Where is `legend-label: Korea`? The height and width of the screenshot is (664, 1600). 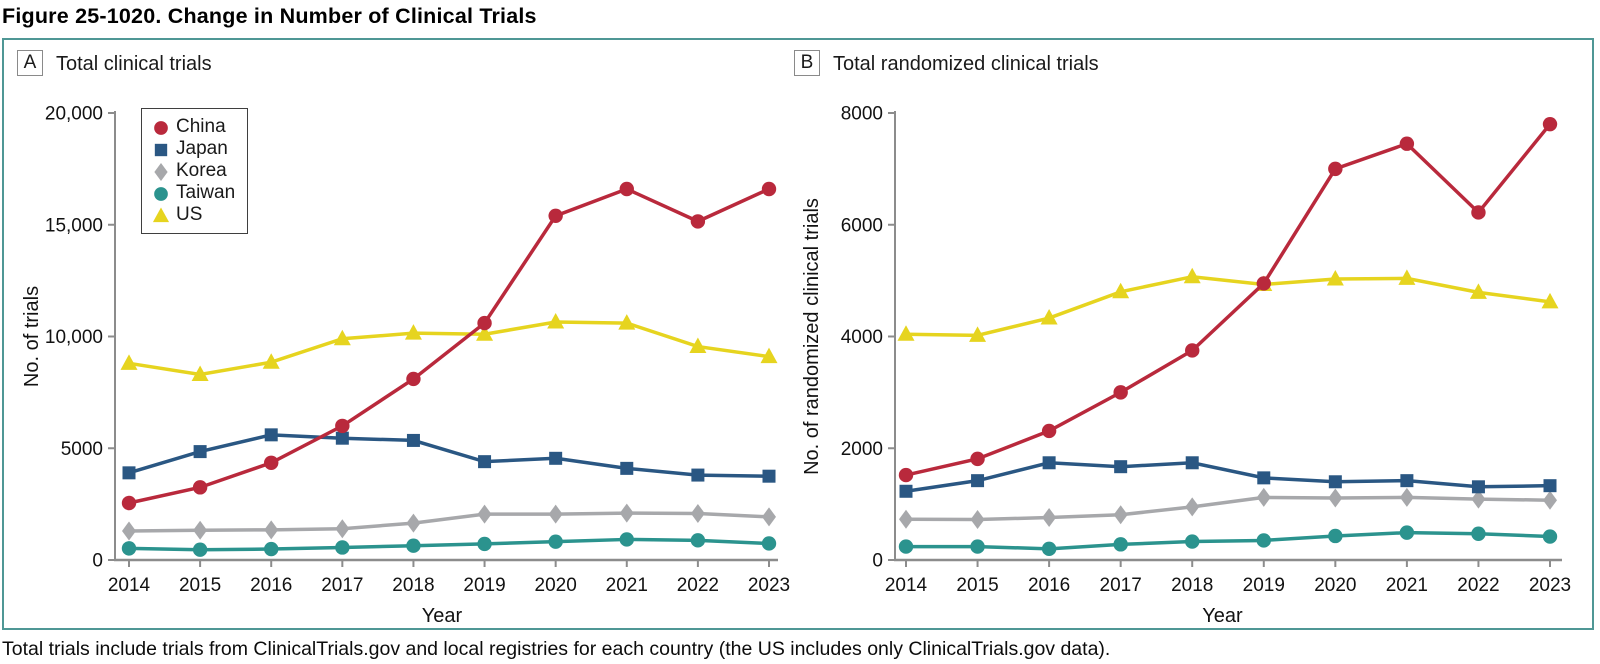
legend-label: Korea is located at coordinates (201, 170).